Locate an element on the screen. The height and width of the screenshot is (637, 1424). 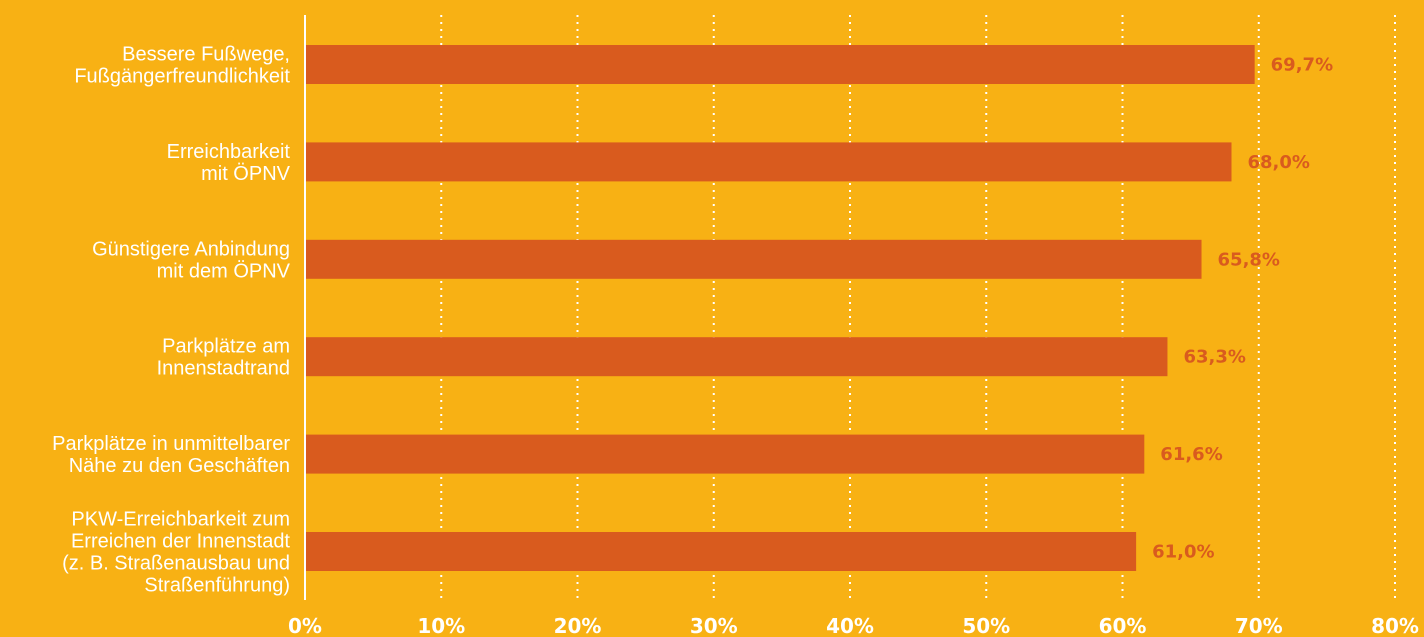
value-label-1: 68,0% is located at coordinates (1279, 162).